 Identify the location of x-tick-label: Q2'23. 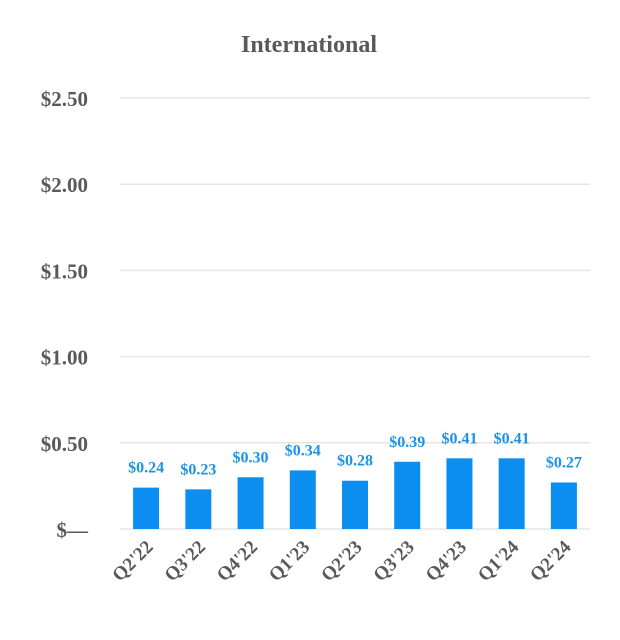
(341, 561).